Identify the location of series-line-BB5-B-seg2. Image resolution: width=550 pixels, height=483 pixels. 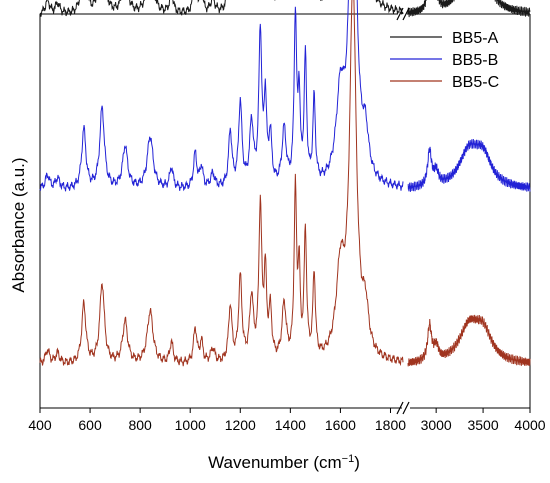
(469, 165).